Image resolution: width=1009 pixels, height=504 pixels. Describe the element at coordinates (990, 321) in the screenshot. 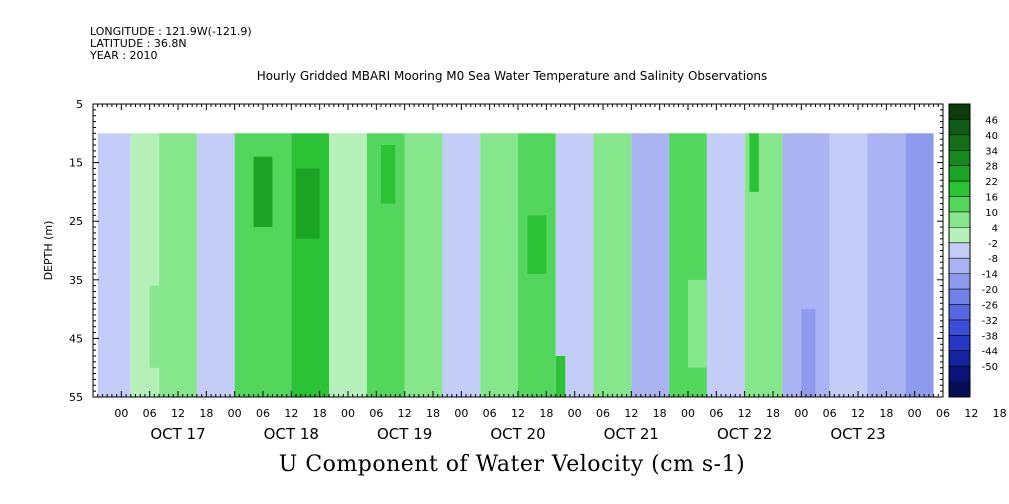

I see `colorbar-level-label: -32` at that location.